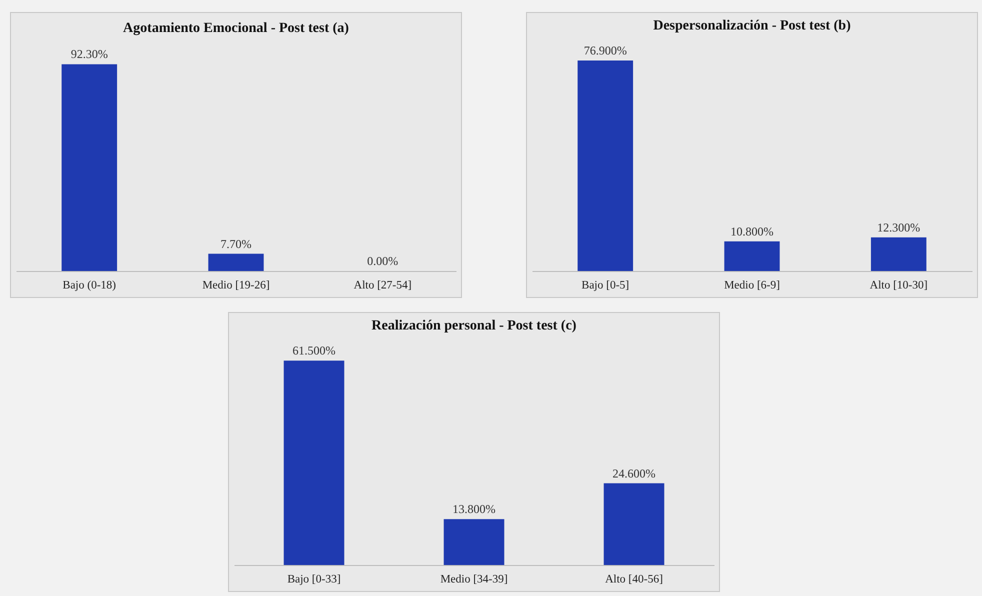 This screenshot has width=982, height=596. What do you see at coordinates (474, 326) in the screenshot?
I see `chart-title: Realización personal - Post test (c)` at bounding box center [474, 326].